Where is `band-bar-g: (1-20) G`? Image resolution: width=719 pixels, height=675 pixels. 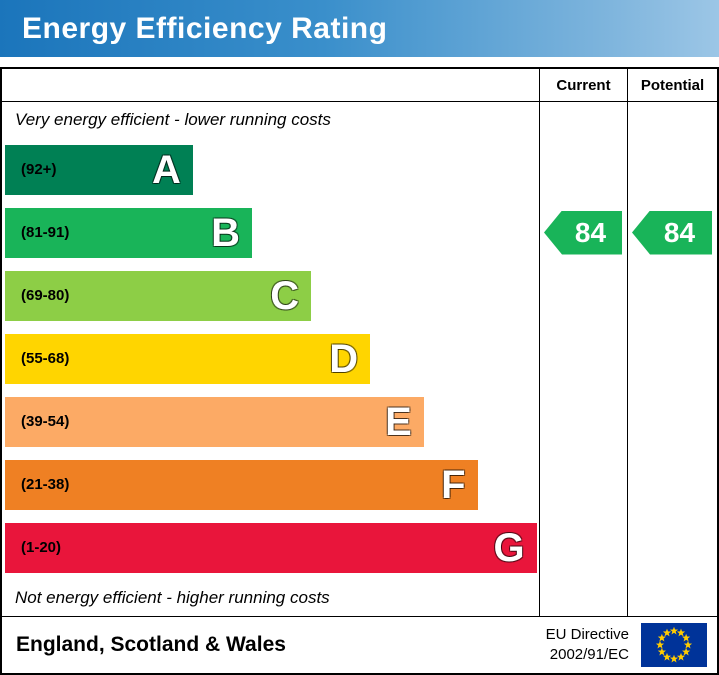 band-bar-g: (1-20) G is located at coordinates (271, 547).